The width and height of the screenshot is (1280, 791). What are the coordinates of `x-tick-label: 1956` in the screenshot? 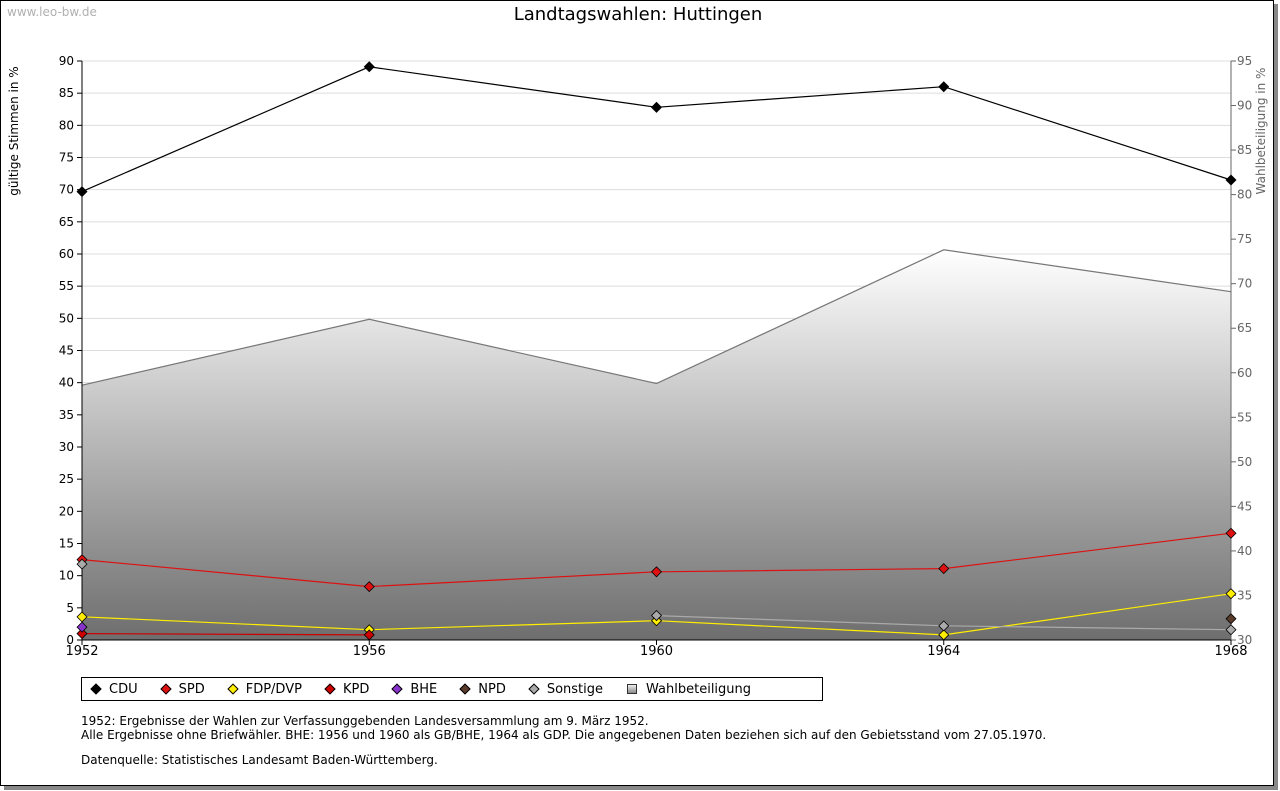 It's located at (369, 651).